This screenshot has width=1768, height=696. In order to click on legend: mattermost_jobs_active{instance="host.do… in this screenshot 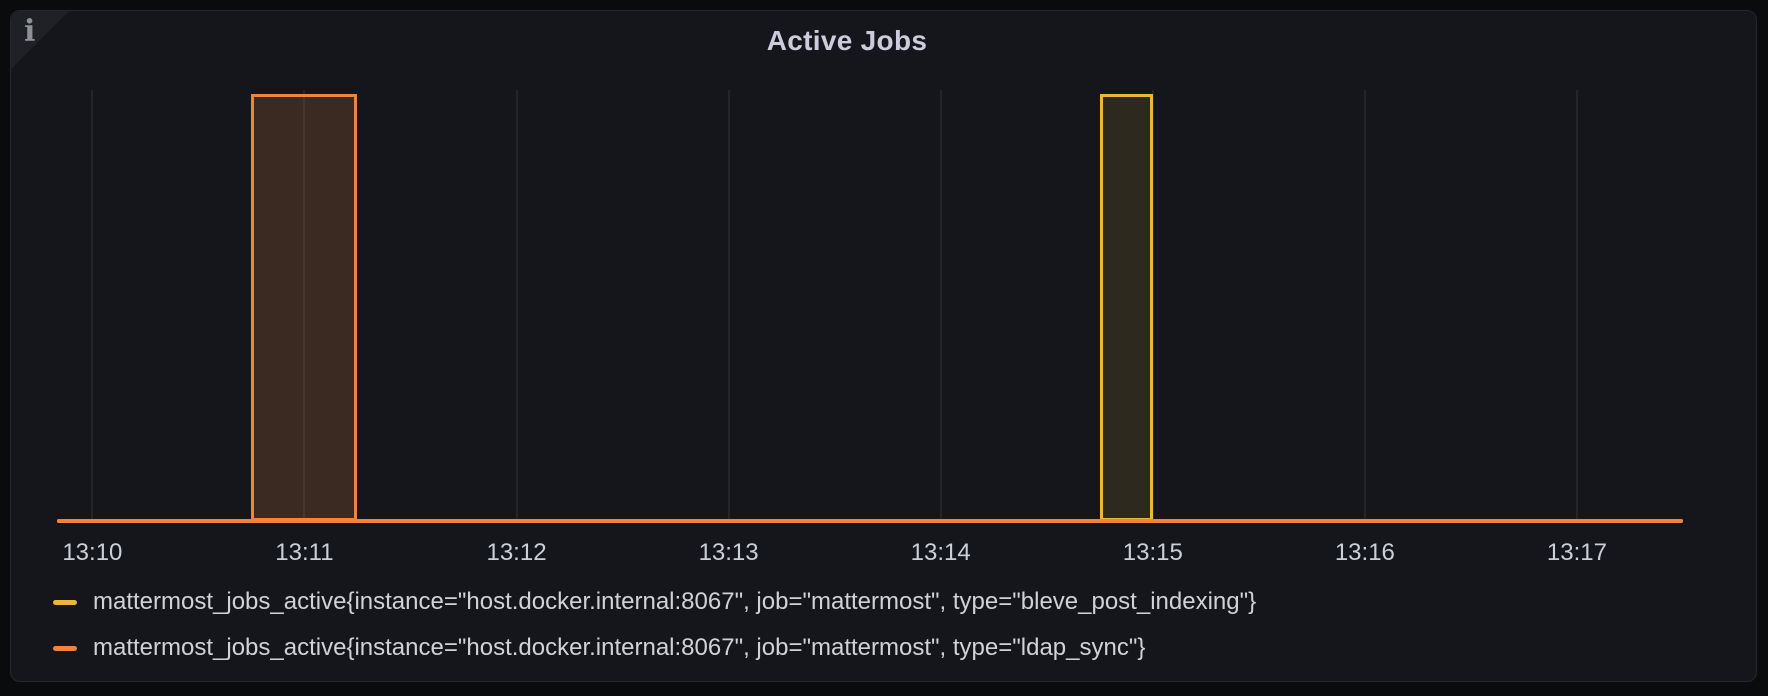, I will do `click(654, 625)`.